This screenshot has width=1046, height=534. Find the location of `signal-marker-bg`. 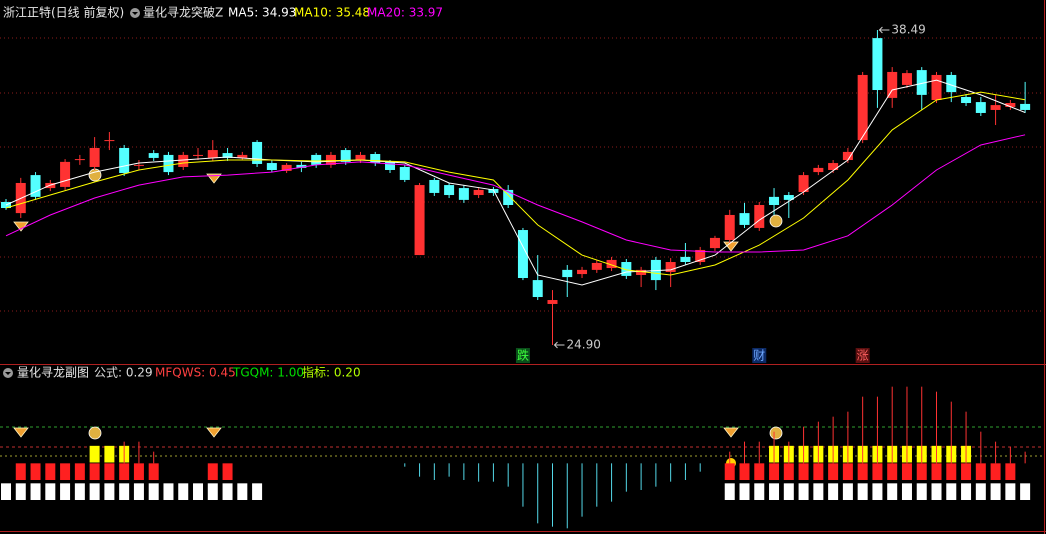

signal-marker-bg is located at coordinates (522, 355).